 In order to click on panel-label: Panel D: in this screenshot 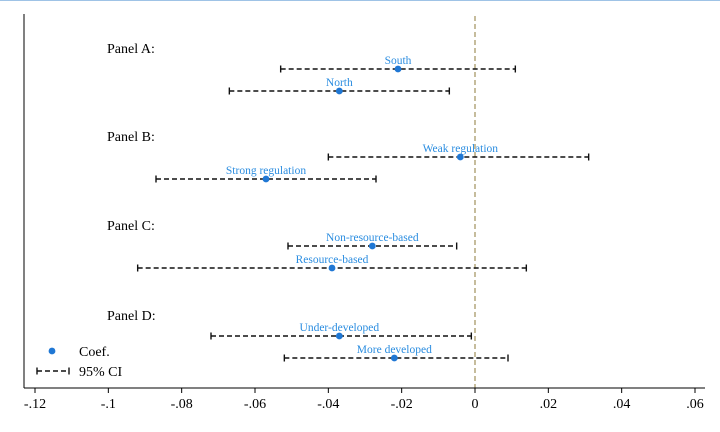, I will do `click(131, 316)`.